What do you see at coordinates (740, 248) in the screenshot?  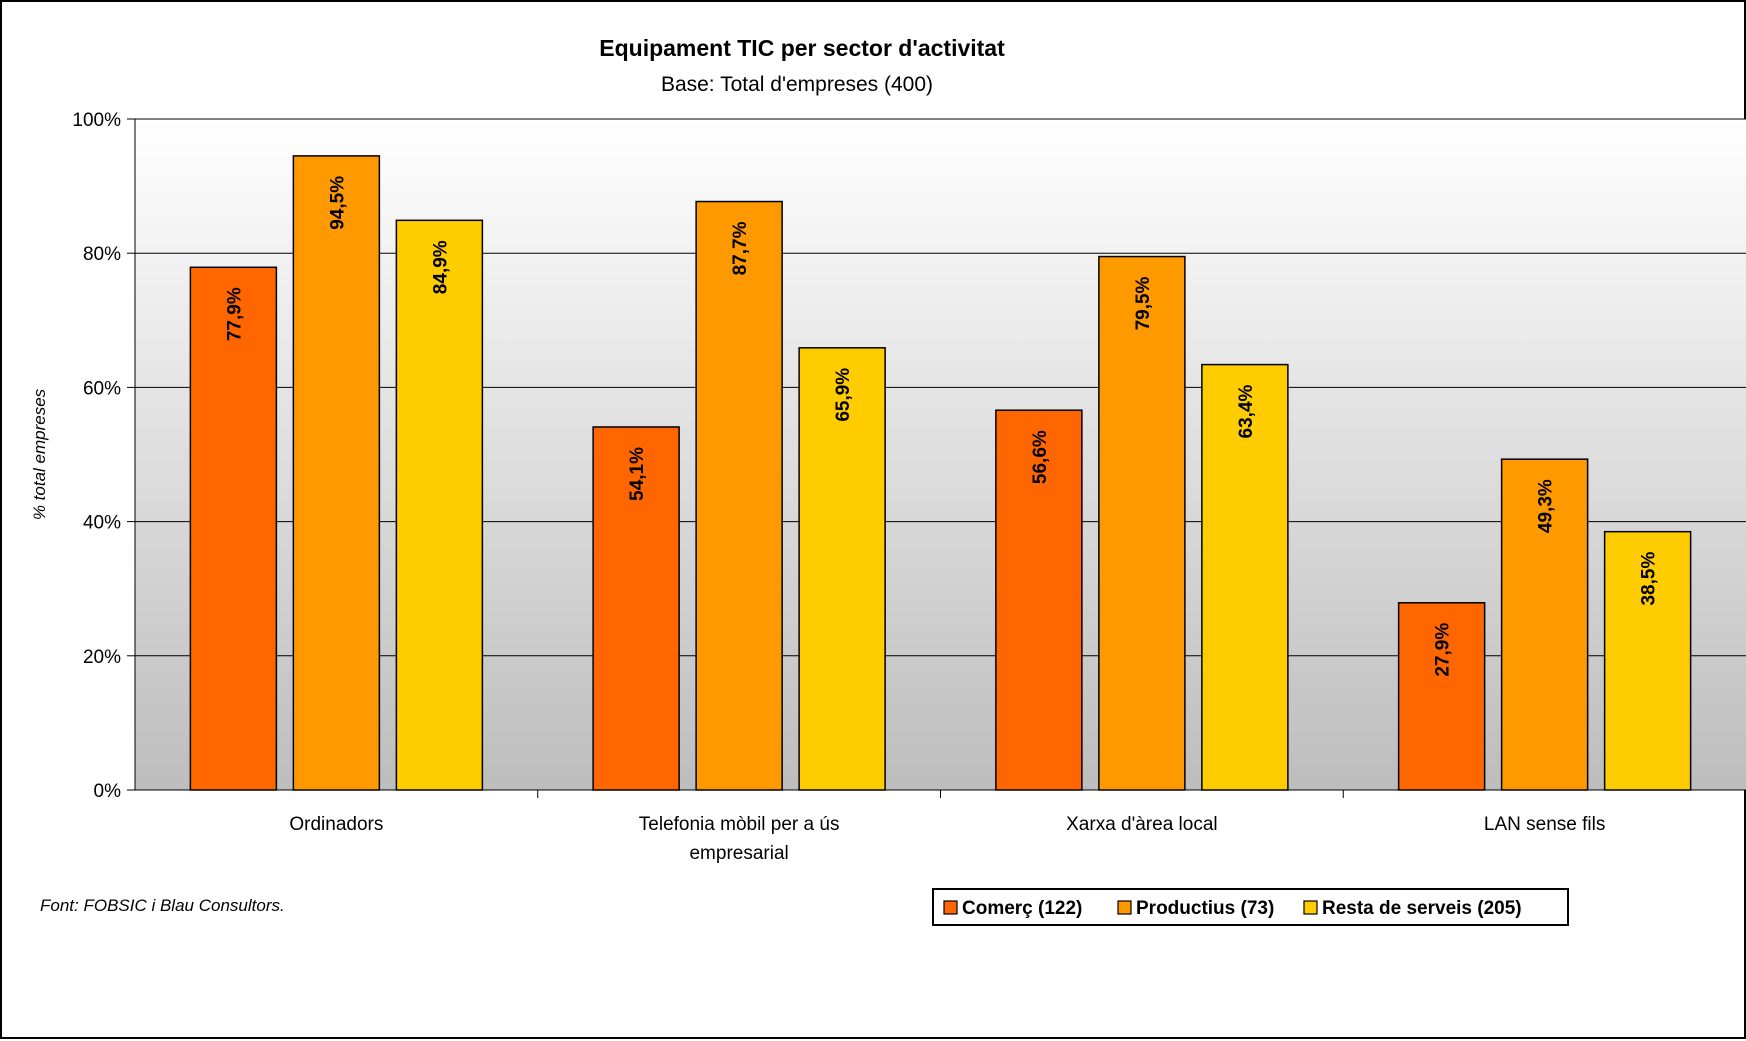 I see `bar-data-label: 87,7%` at bounding box center [740, 248].